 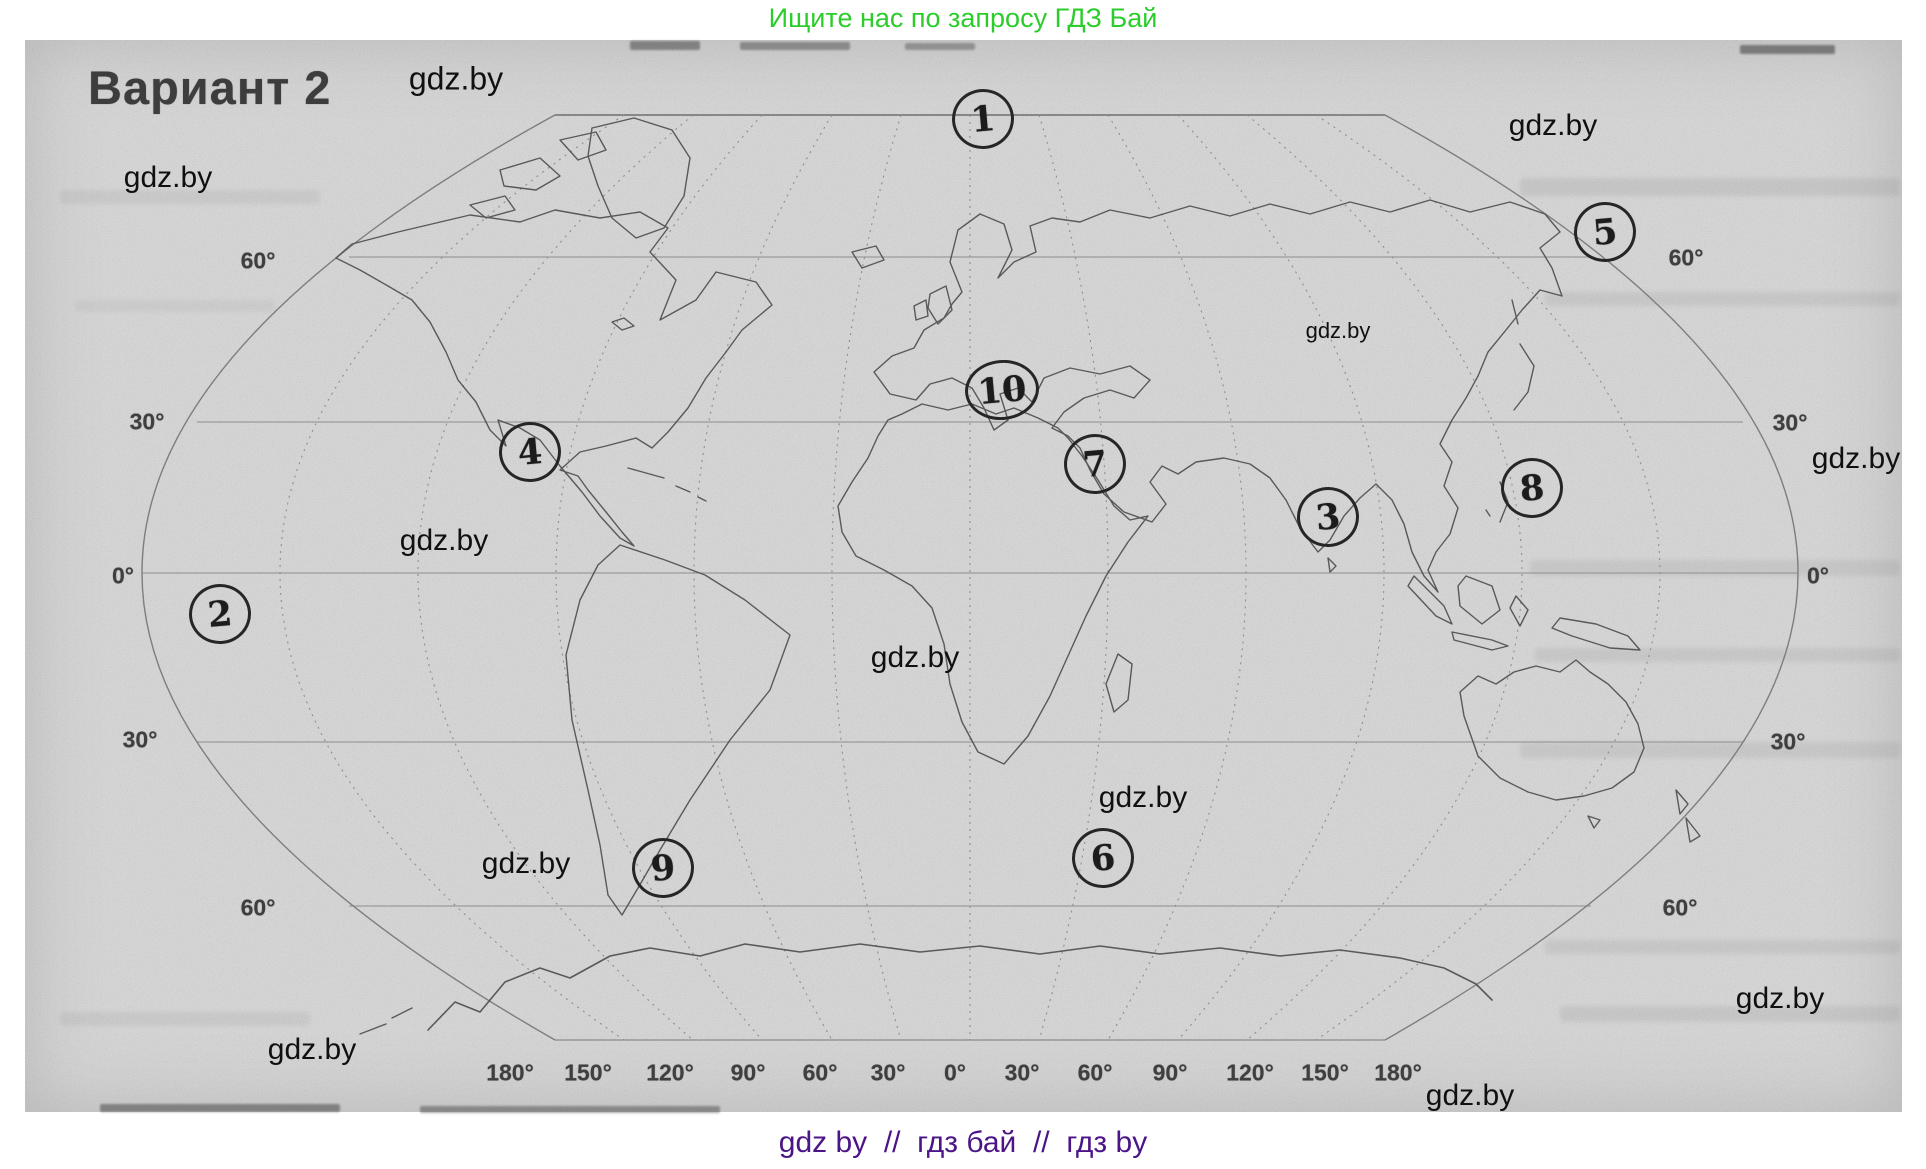 I want to click on lon-label-30e: 30°, so click(x=1022, y=1072).